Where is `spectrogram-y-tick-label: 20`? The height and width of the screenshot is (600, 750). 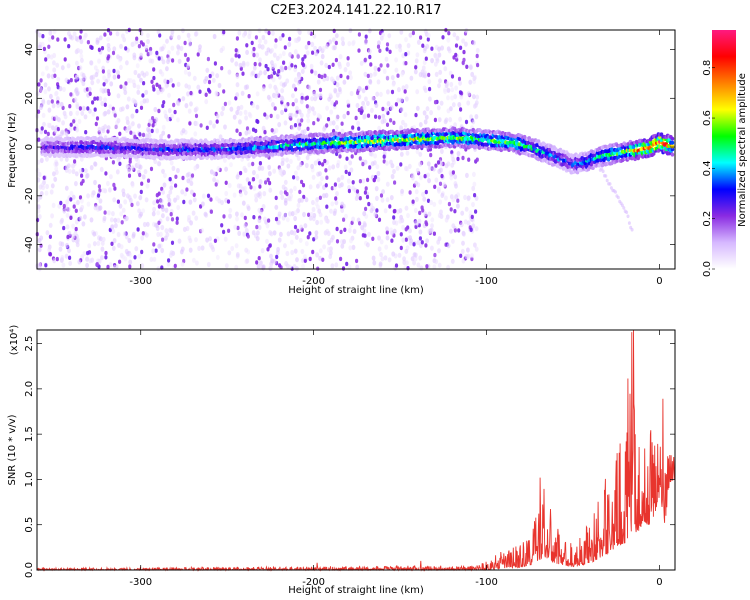
spectrogram-y-tick-label: 20 is located at coordinates (29, 98).